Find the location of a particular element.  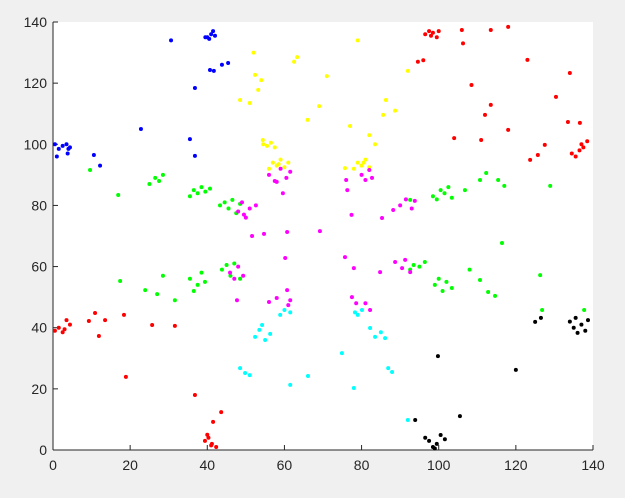

y-tick-label: 100 is located at coordinates (36, 144).